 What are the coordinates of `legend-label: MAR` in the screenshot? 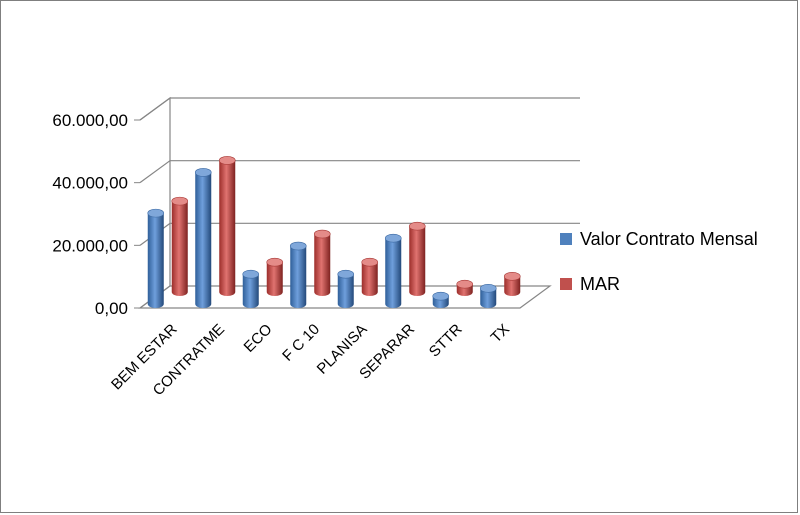 It's located at (600, 284).